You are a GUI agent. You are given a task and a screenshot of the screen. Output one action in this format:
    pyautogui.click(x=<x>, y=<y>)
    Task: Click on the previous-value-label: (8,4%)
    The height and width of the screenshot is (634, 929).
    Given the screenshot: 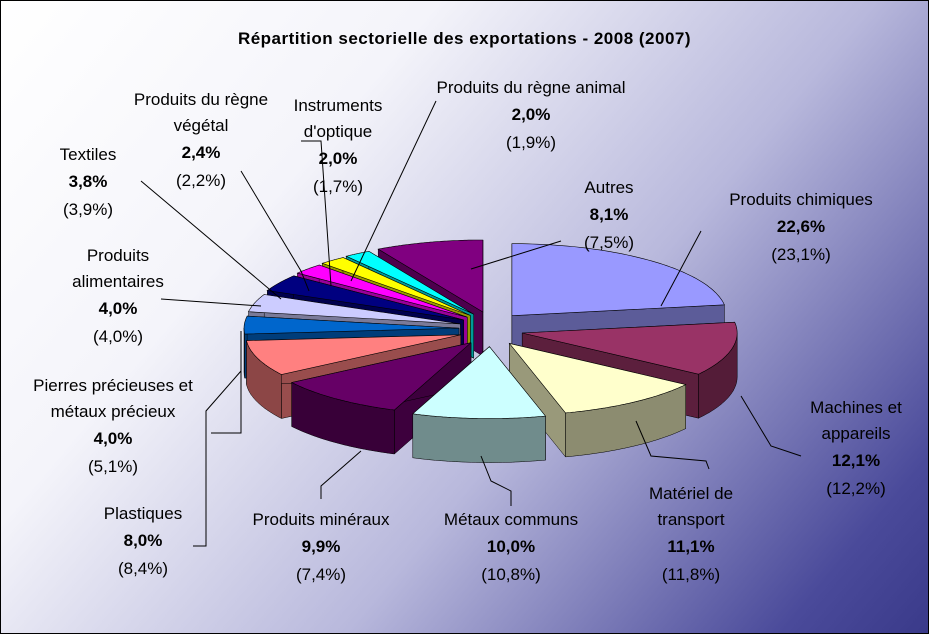 What is the action you would take?
    pyautogui.click(x=143, y=568)
    